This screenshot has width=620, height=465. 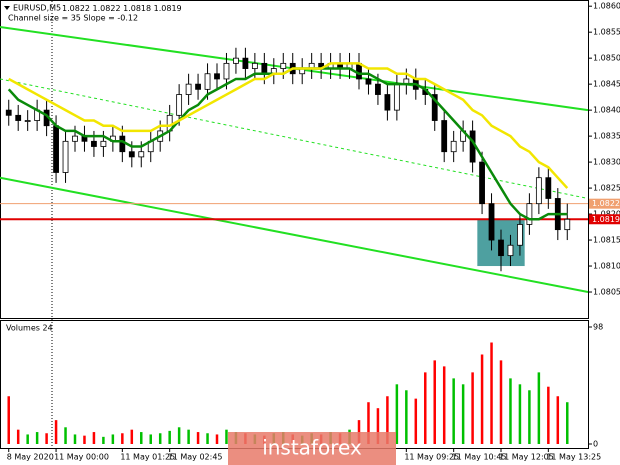 I want to click on symbol-marker, so click(x=7, y=8).